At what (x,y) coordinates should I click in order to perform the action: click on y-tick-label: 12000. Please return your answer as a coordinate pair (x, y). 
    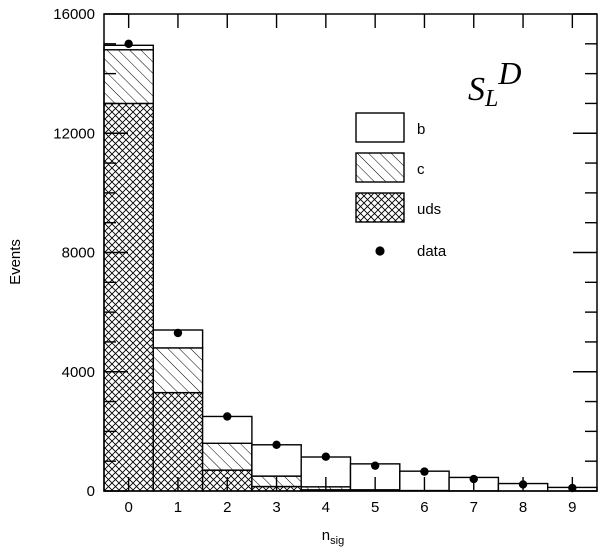
    Looking at the image, I should click on (74, 133).